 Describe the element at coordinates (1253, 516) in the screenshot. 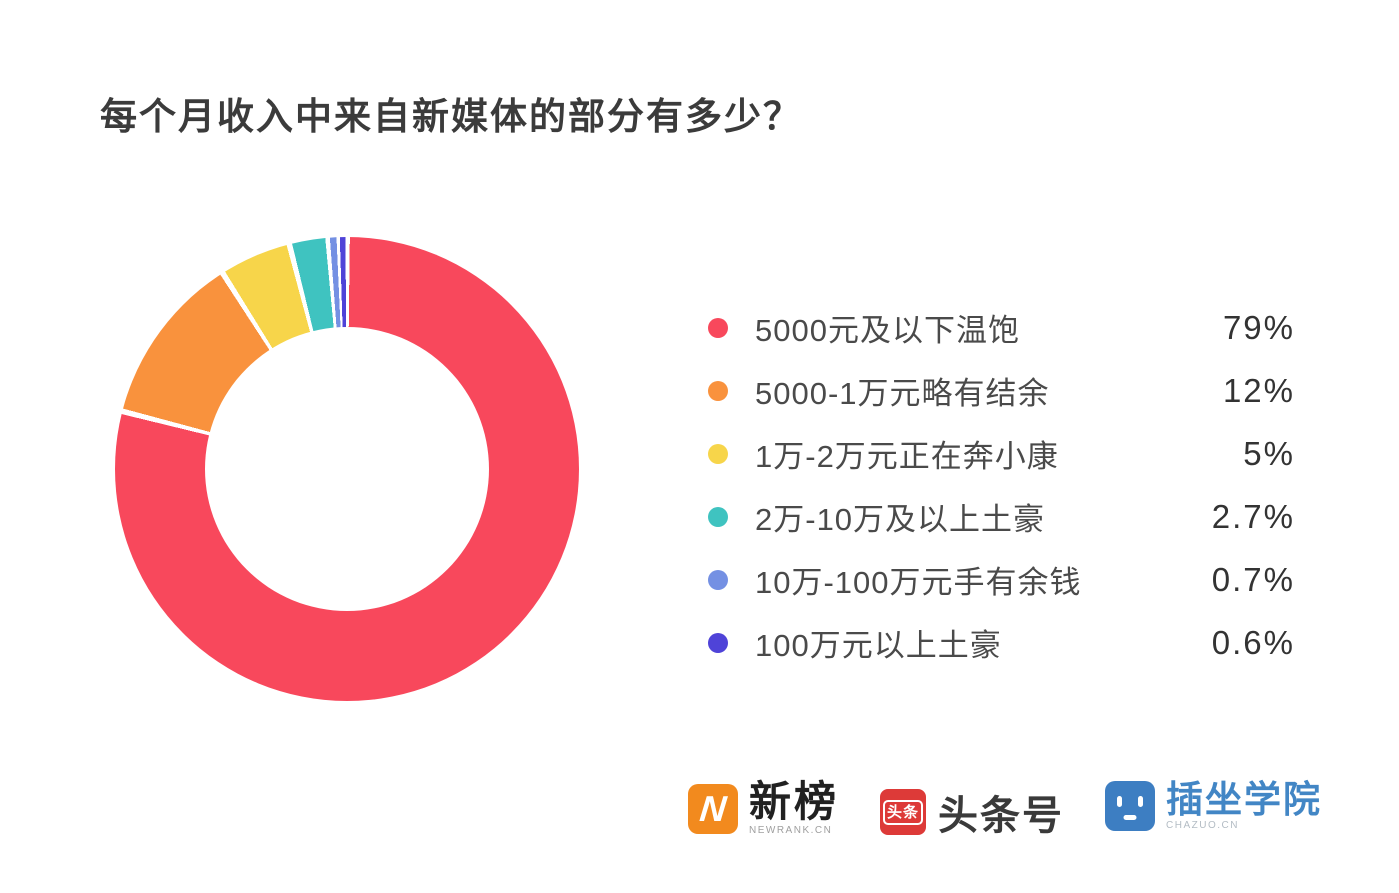

I see `legend-value: 2.7%` at that location.